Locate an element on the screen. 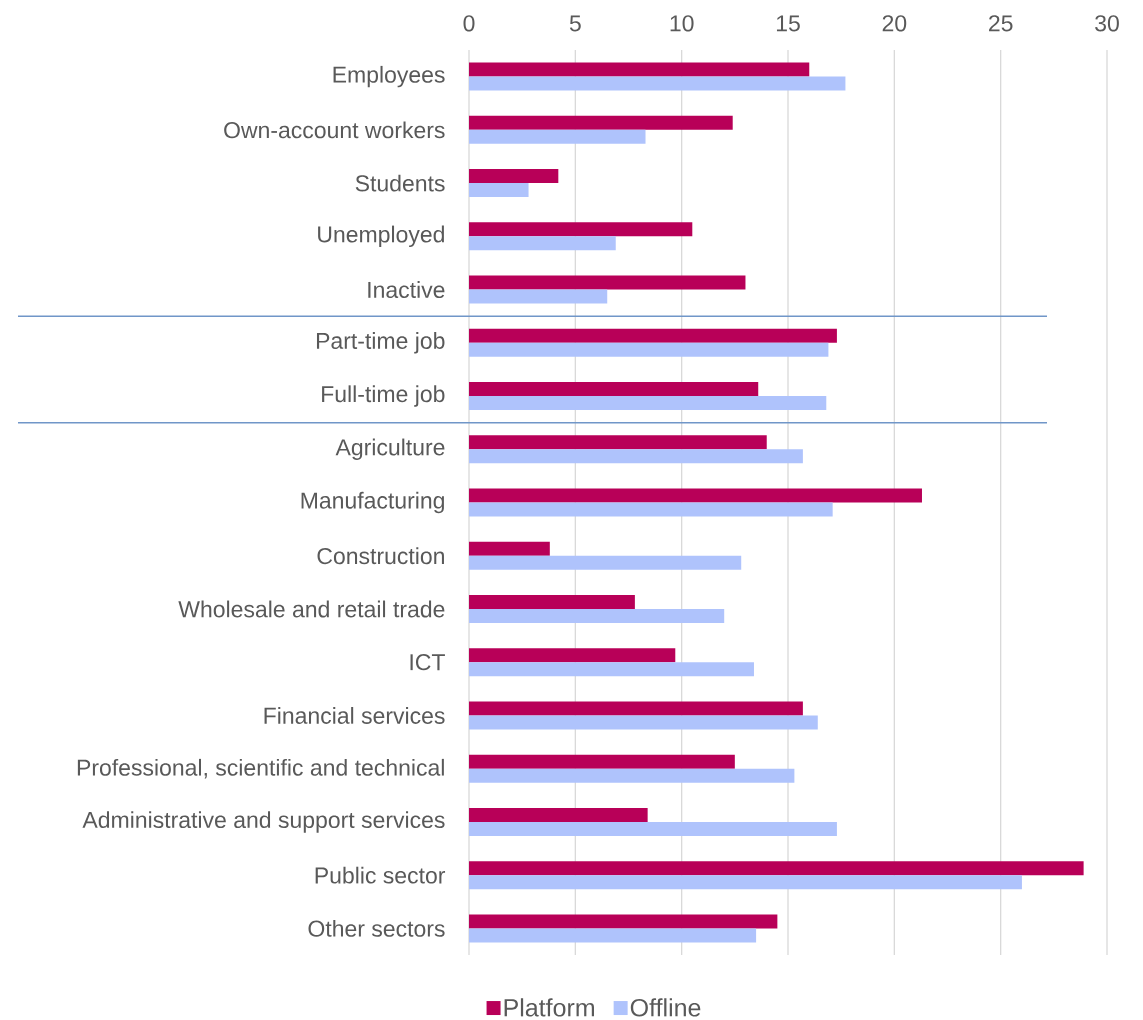 This screenshot has height=1020, width=1143. x-tick-label: 5 is located at coordinates (575, 23).